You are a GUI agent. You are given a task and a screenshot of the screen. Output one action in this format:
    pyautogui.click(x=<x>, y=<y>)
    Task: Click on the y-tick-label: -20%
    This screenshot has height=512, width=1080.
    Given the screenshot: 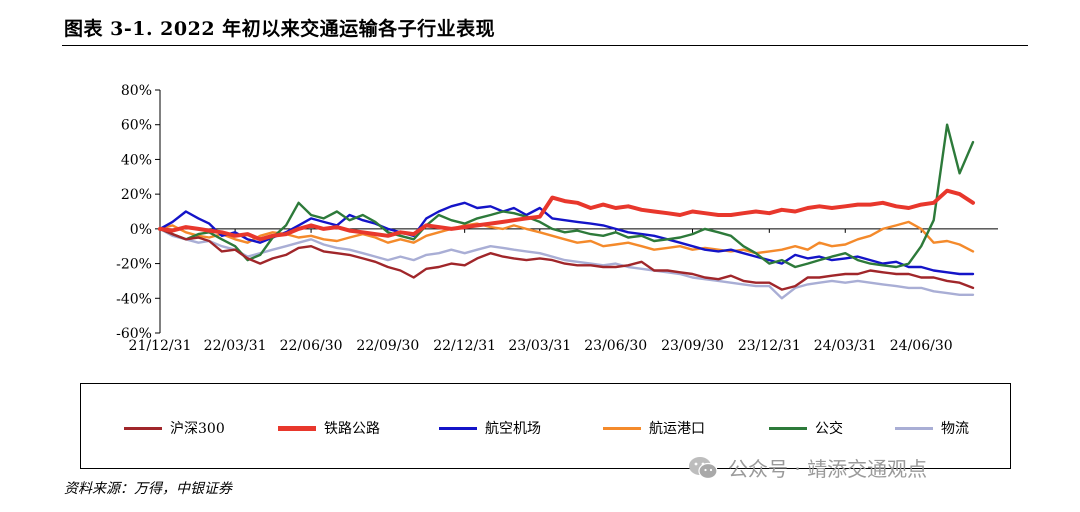 What is the action you would take?
    pyautogui.click(x=134, y=265)
    